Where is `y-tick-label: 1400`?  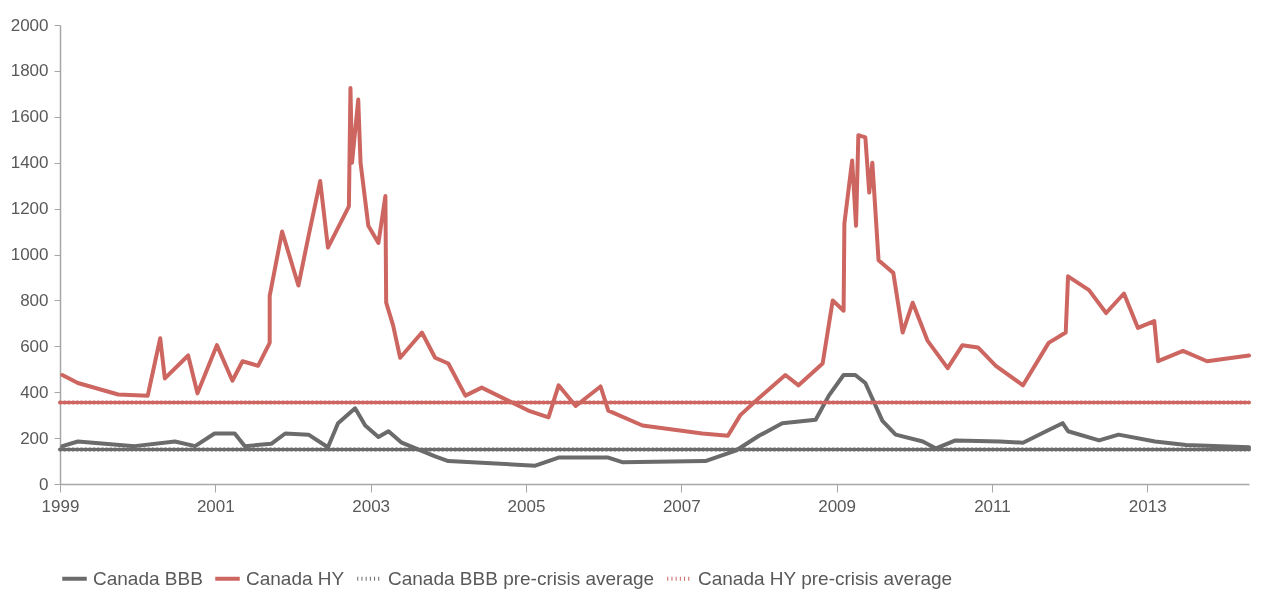
y-tick-label: 1400 is located at coordinates (29, 163).